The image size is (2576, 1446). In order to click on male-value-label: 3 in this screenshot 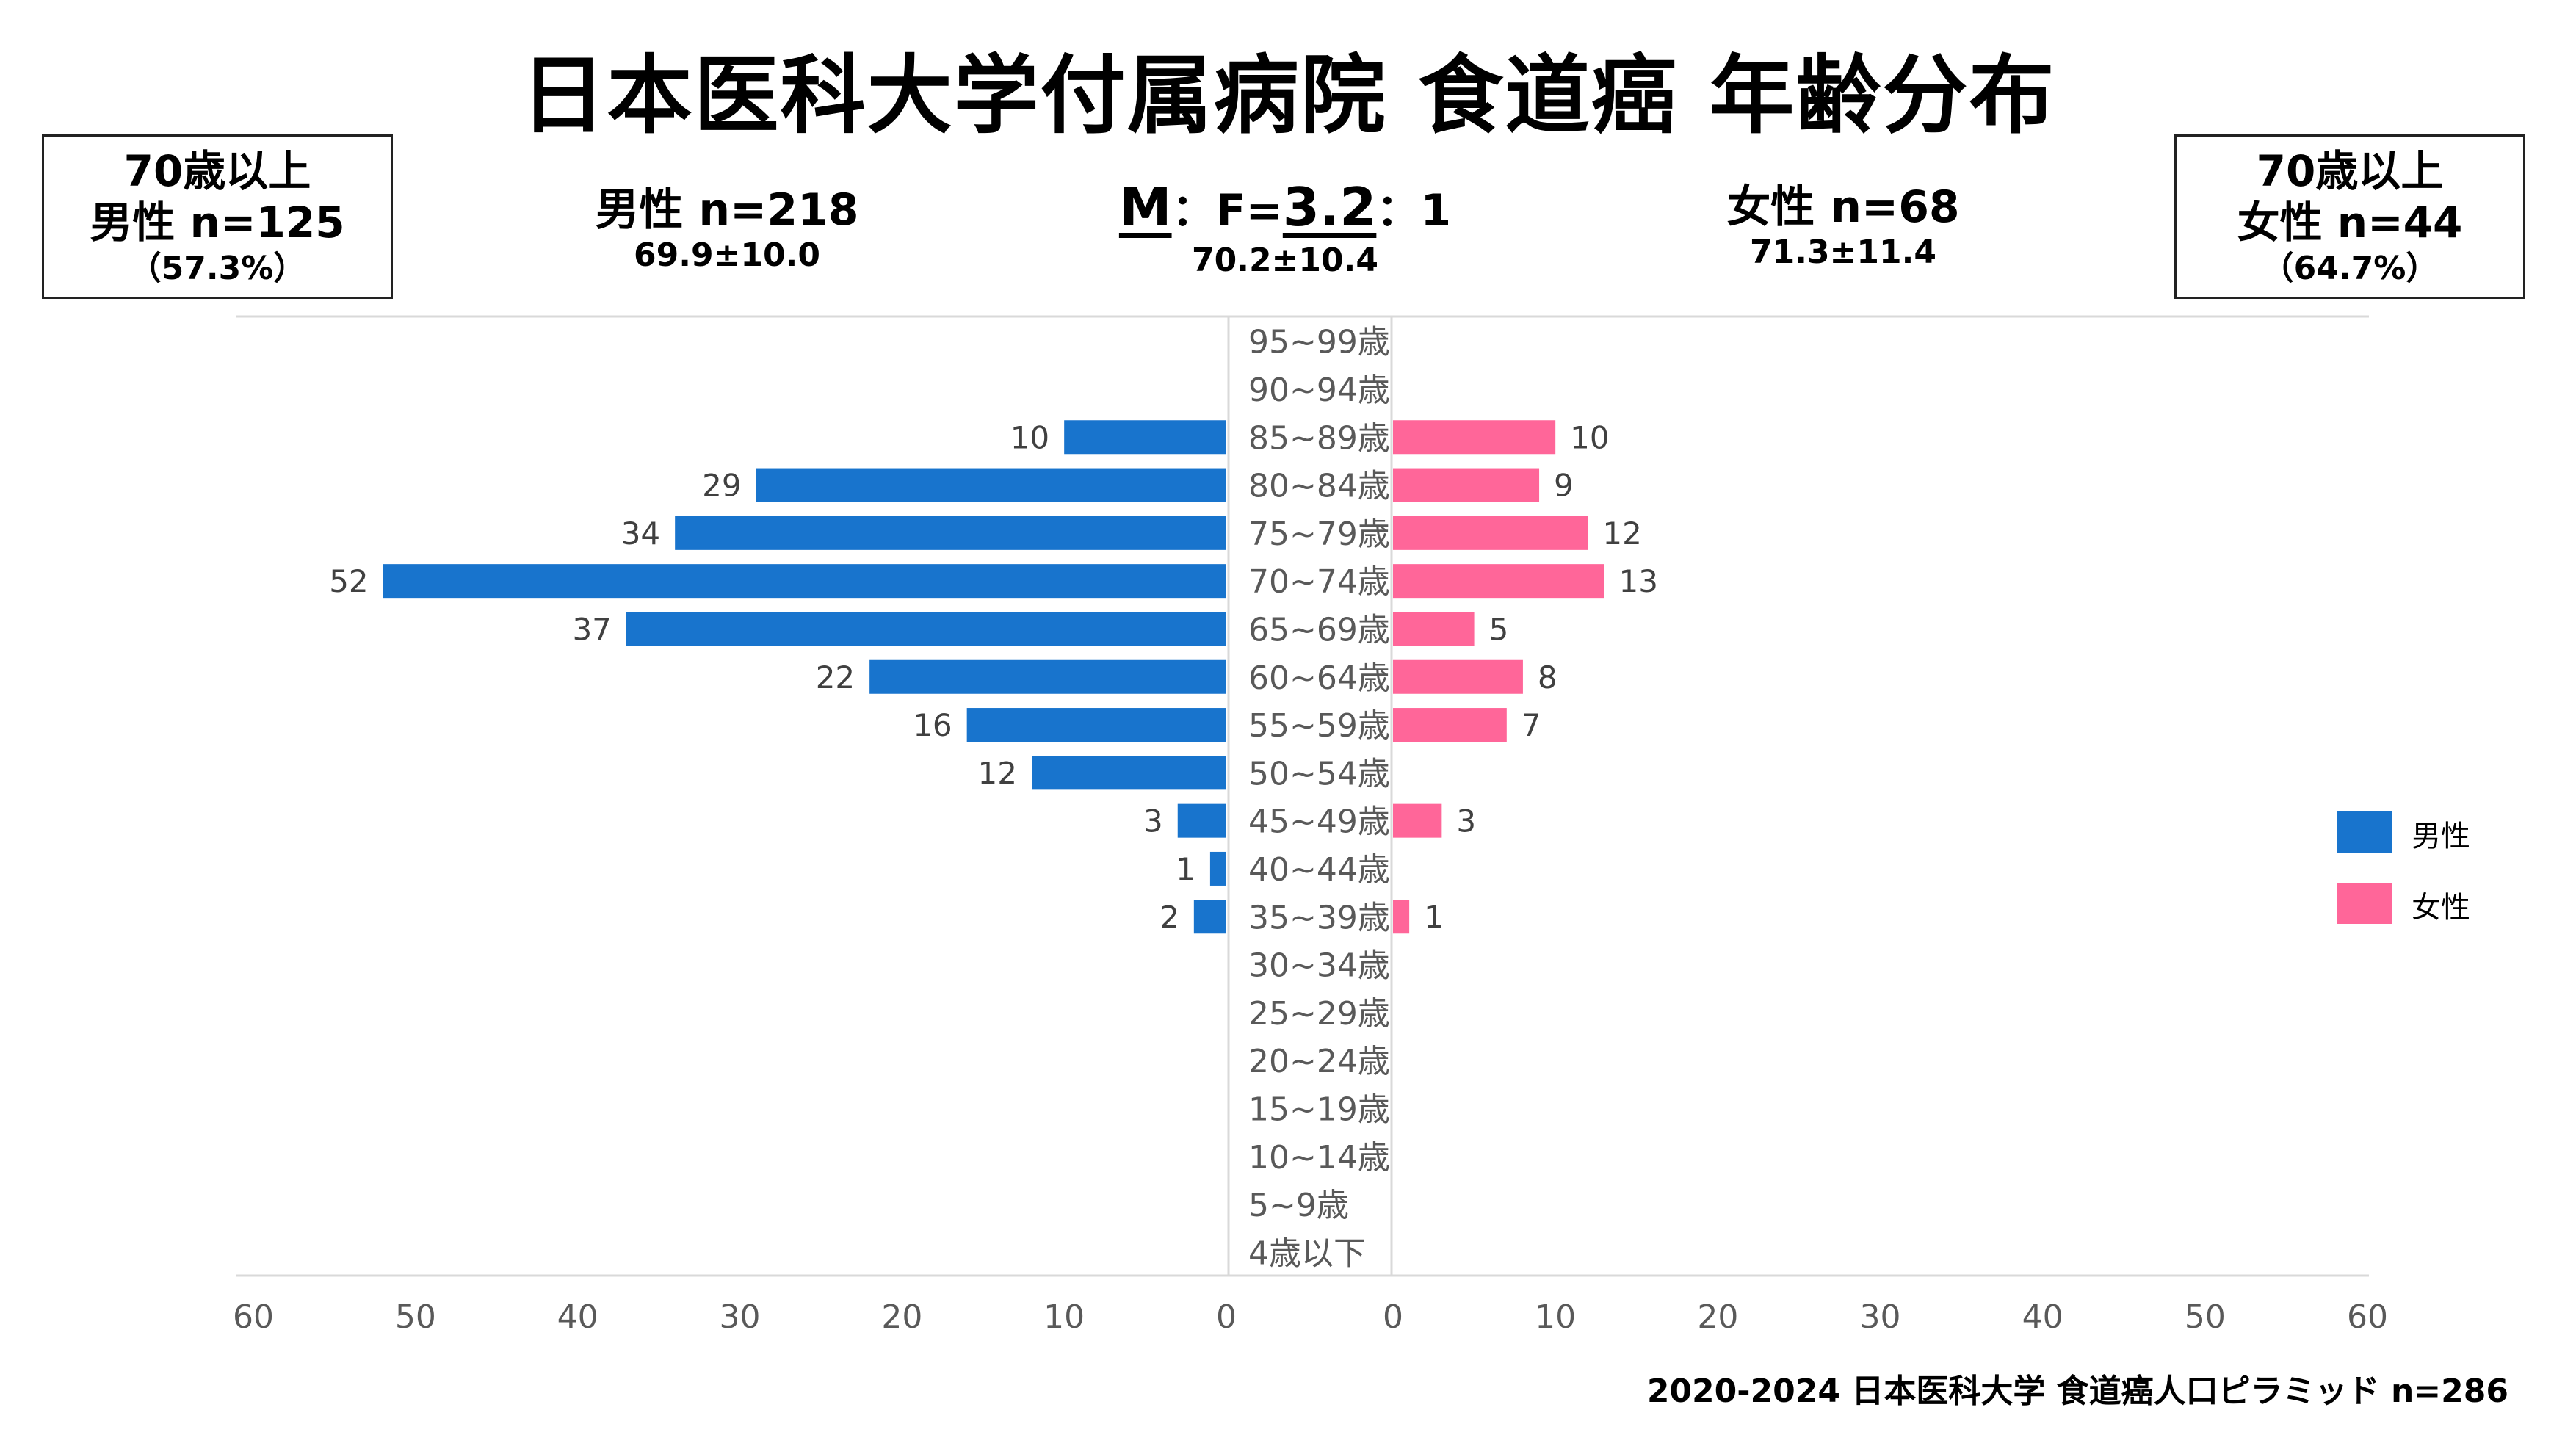, I will do `click(1153, 821)`.